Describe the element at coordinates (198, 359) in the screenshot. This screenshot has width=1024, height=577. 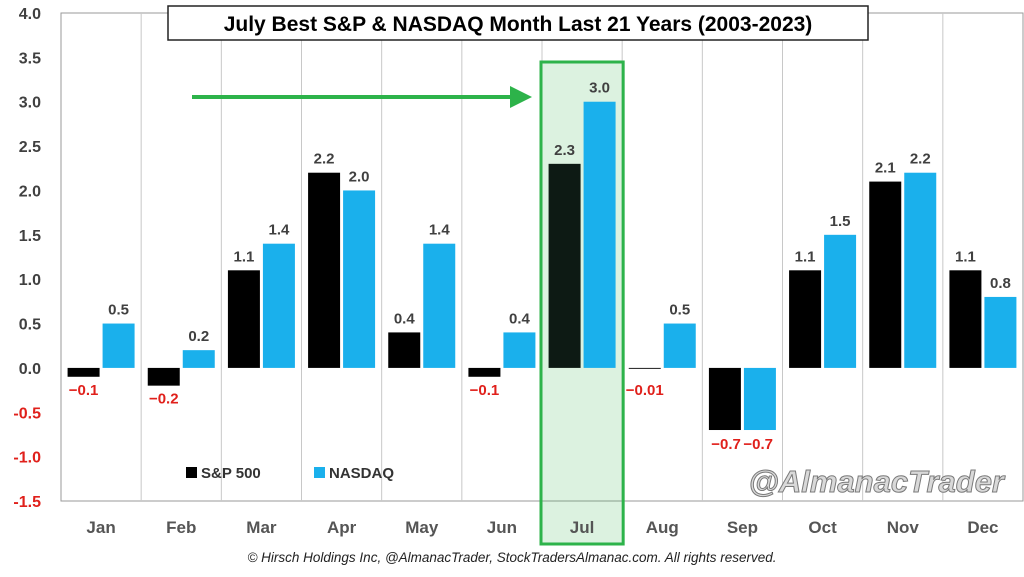
I see `nasdaq-bar-feb` at that location.